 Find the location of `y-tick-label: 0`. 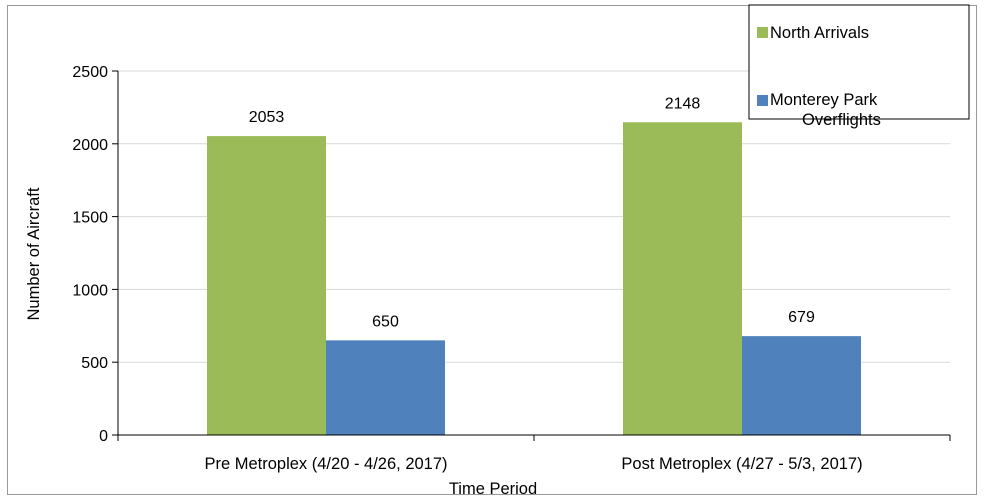

y-tick-label: 0 is located at coordinates (103, 436).